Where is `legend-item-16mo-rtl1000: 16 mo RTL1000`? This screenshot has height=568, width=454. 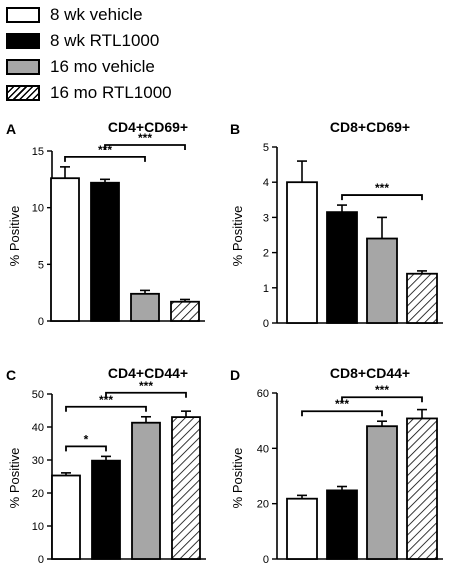
legend-item-16mo-rtl1000: 16 mo RTL1000 is located at coordinates (89, 93).